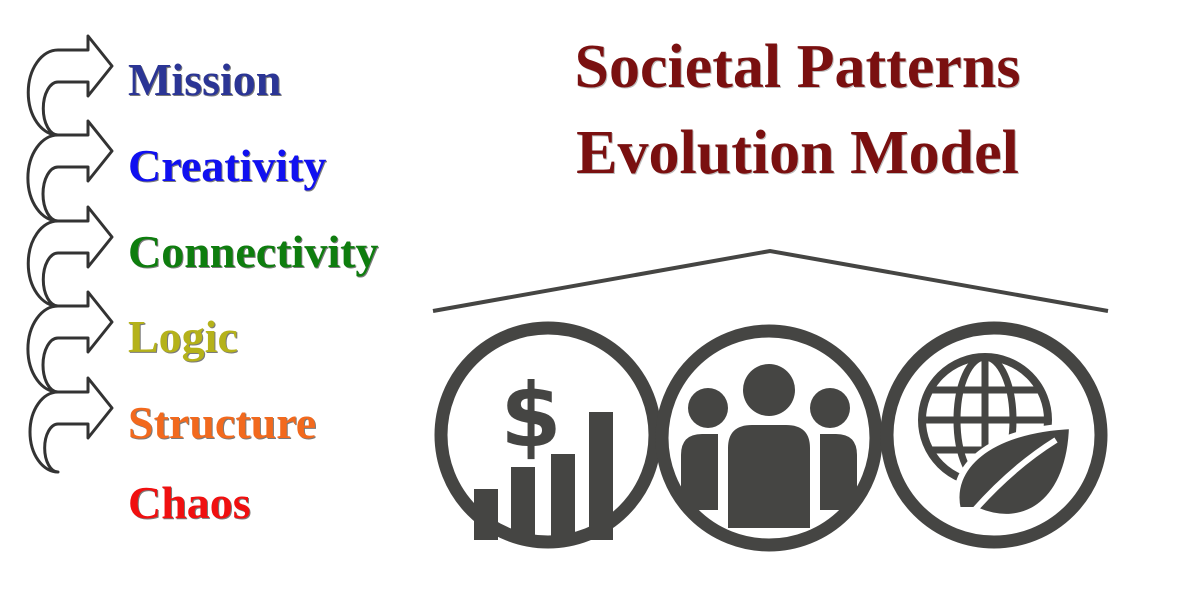  I want to click on globe-leaf-icon, so click(994, 435).